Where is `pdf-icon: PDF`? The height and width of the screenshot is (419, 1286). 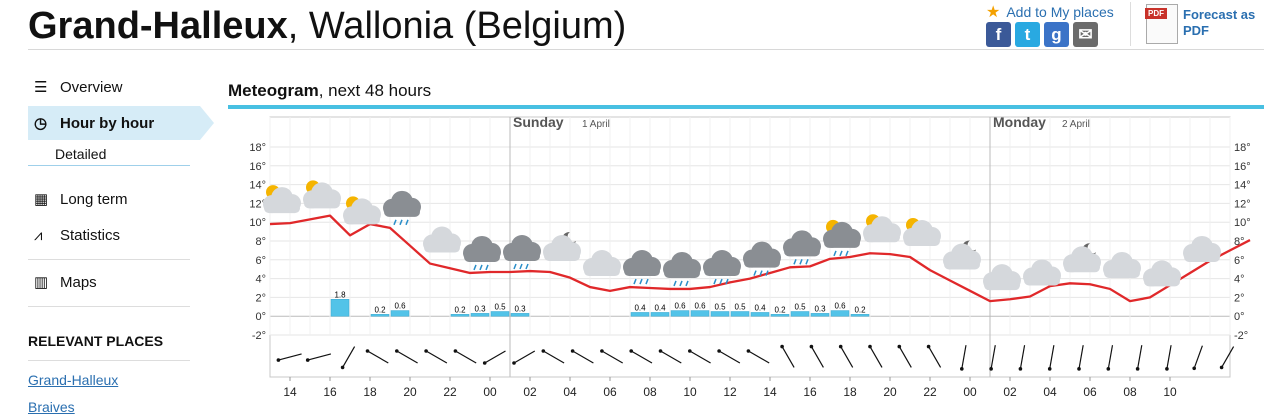
pdf-icon: PDF is located at coordinates (1161, 24).